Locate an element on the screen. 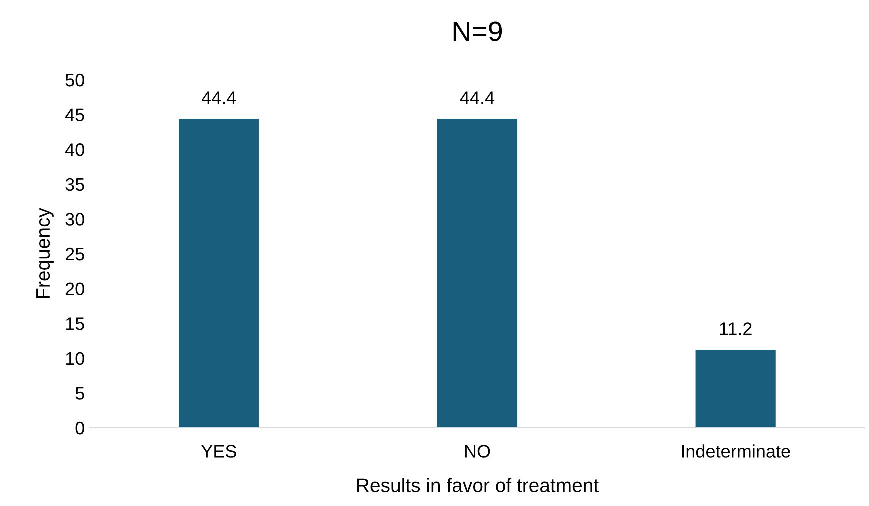 The width and height of the screenshot is (869, 506). y-tick-label: 5 is located at coordinates (80, 393).